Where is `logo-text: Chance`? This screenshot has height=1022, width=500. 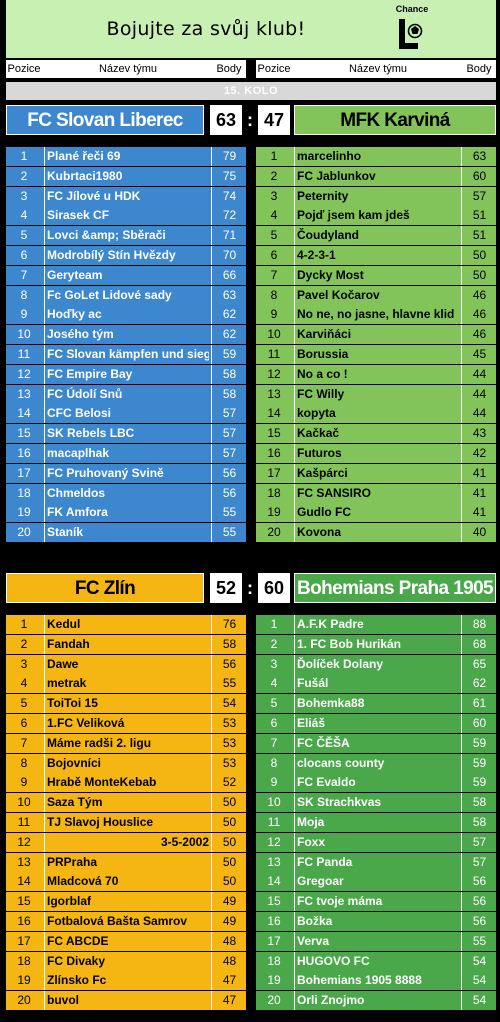 logo-text: Chance is located at coordinates (412, 9).